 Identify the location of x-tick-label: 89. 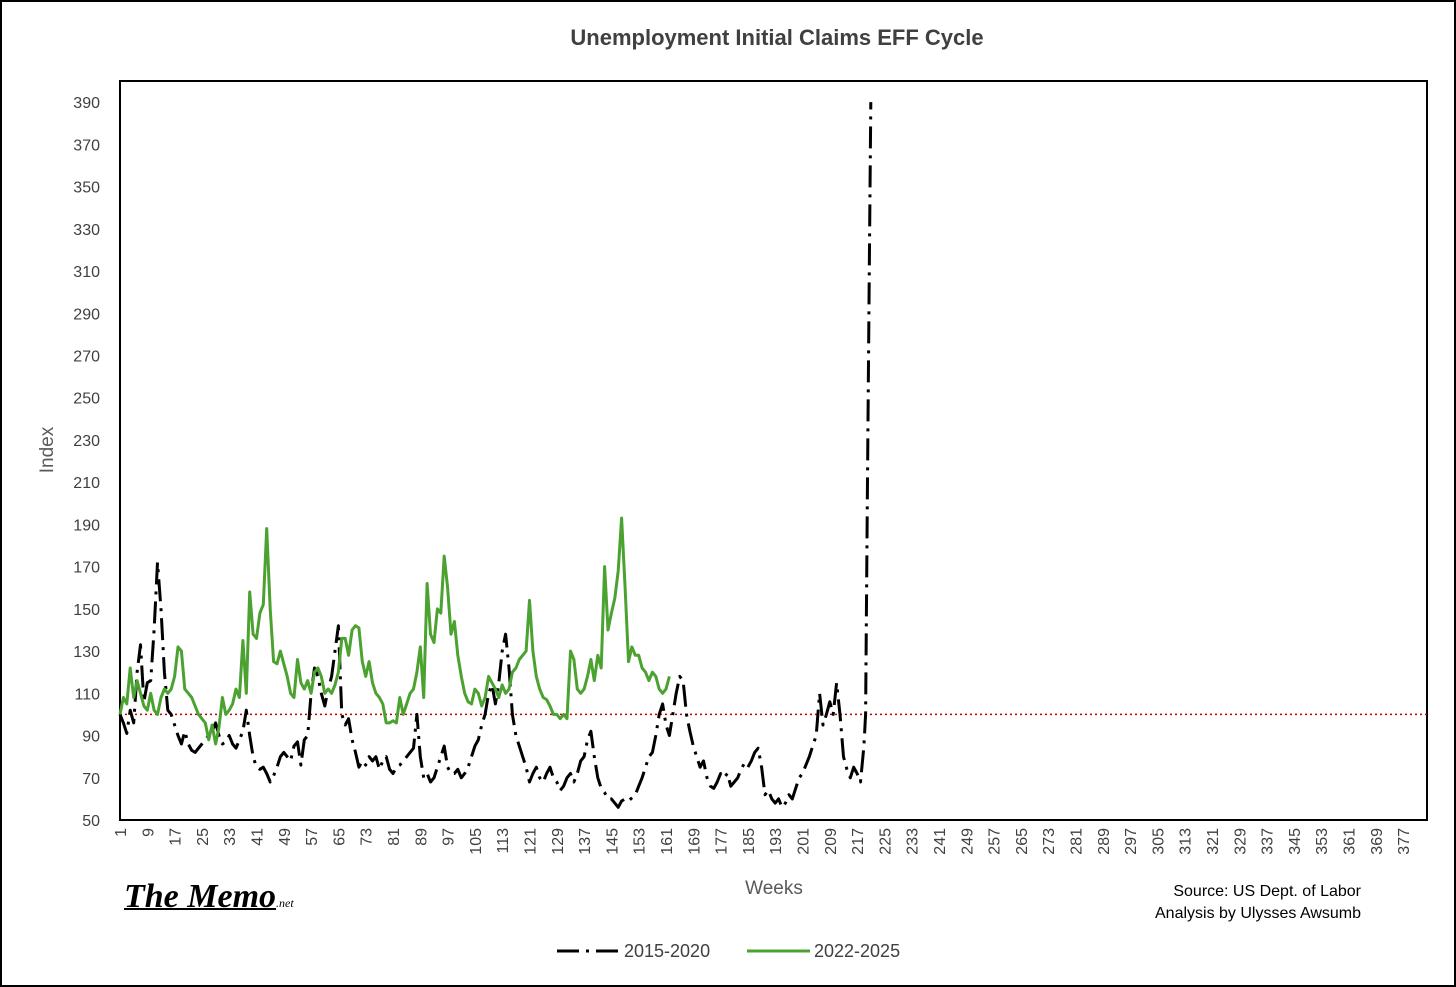
(421, 837).